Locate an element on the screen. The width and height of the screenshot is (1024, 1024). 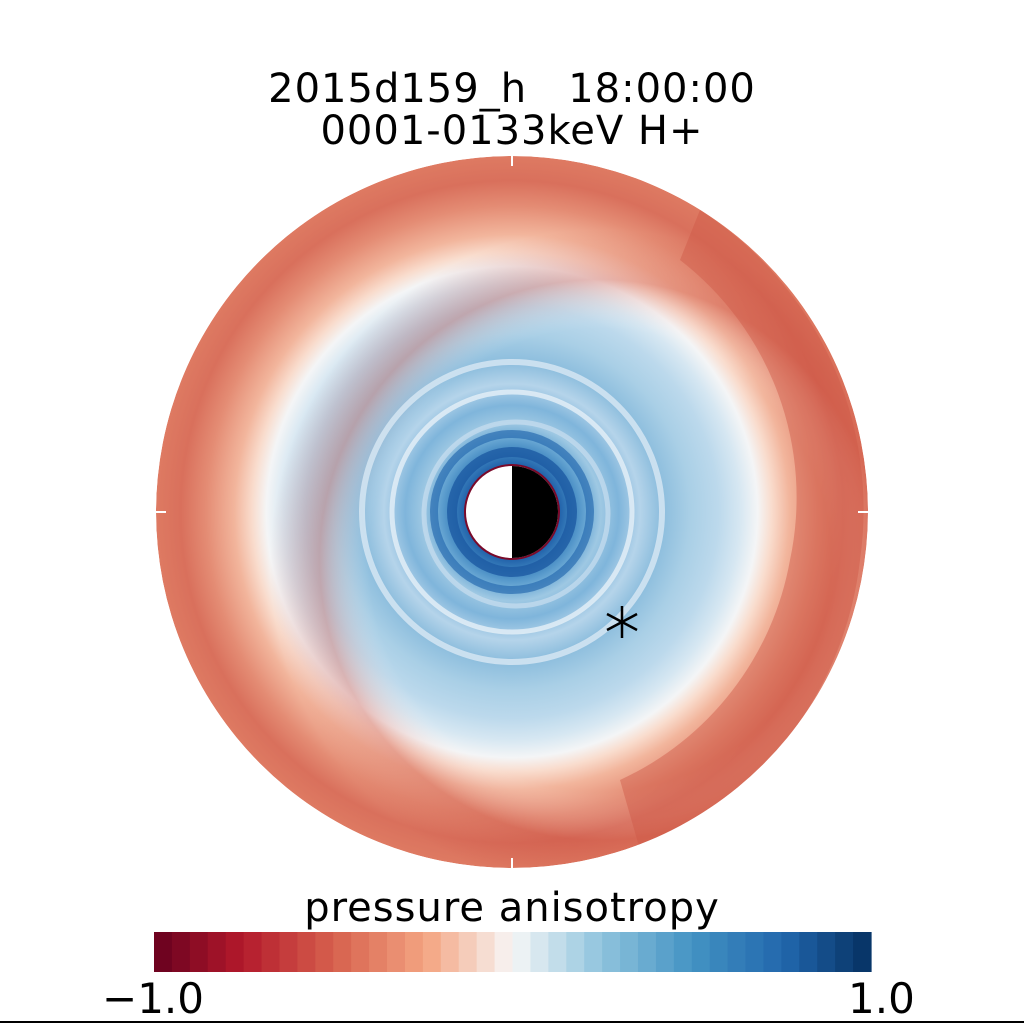
colorbar-tick-max: 1.0 is located at coordinates (881, 998).